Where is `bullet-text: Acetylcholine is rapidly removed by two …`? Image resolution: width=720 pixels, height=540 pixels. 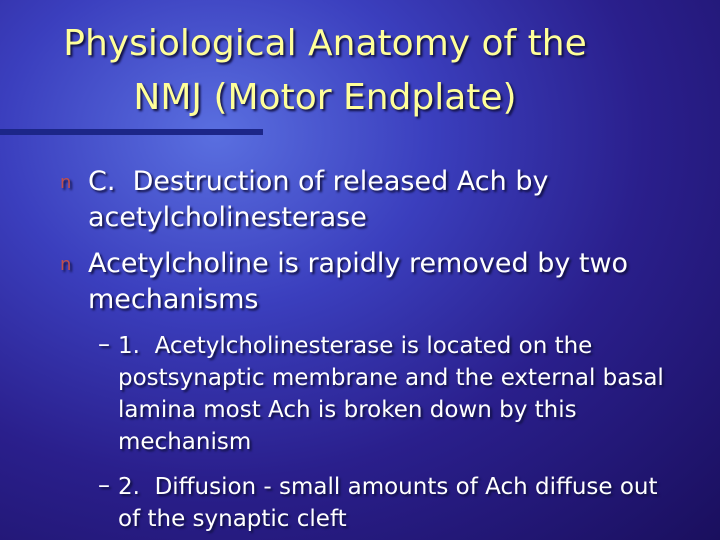
bullet-text: Acetylcholine is rapidly removed by two … is located at coordinates (362, 281).